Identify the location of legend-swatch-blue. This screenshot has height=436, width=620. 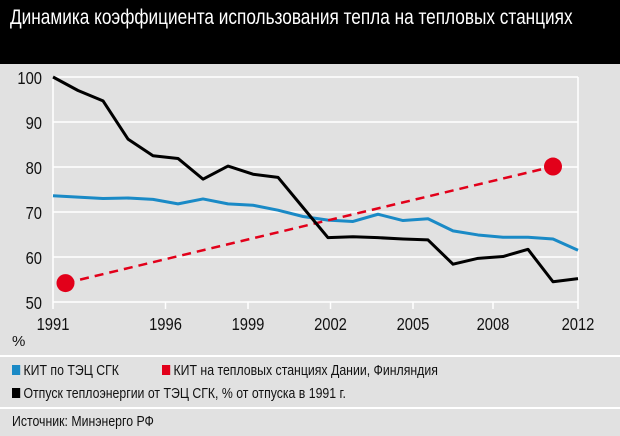
(16, 370).